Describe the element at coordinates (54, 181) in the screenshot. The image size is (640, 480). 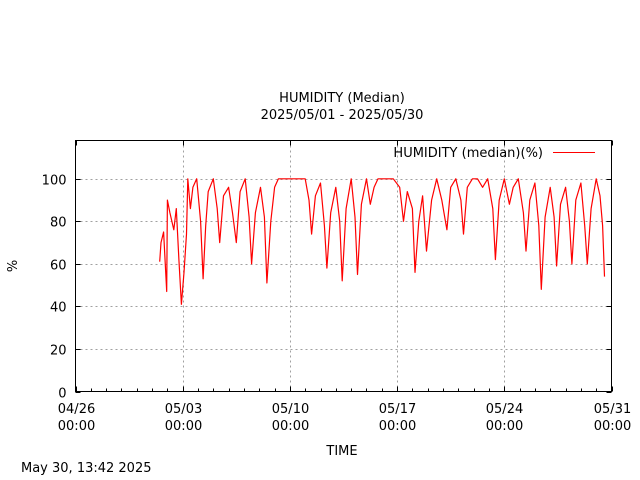
I see `y-tick-label: 100` at that location.